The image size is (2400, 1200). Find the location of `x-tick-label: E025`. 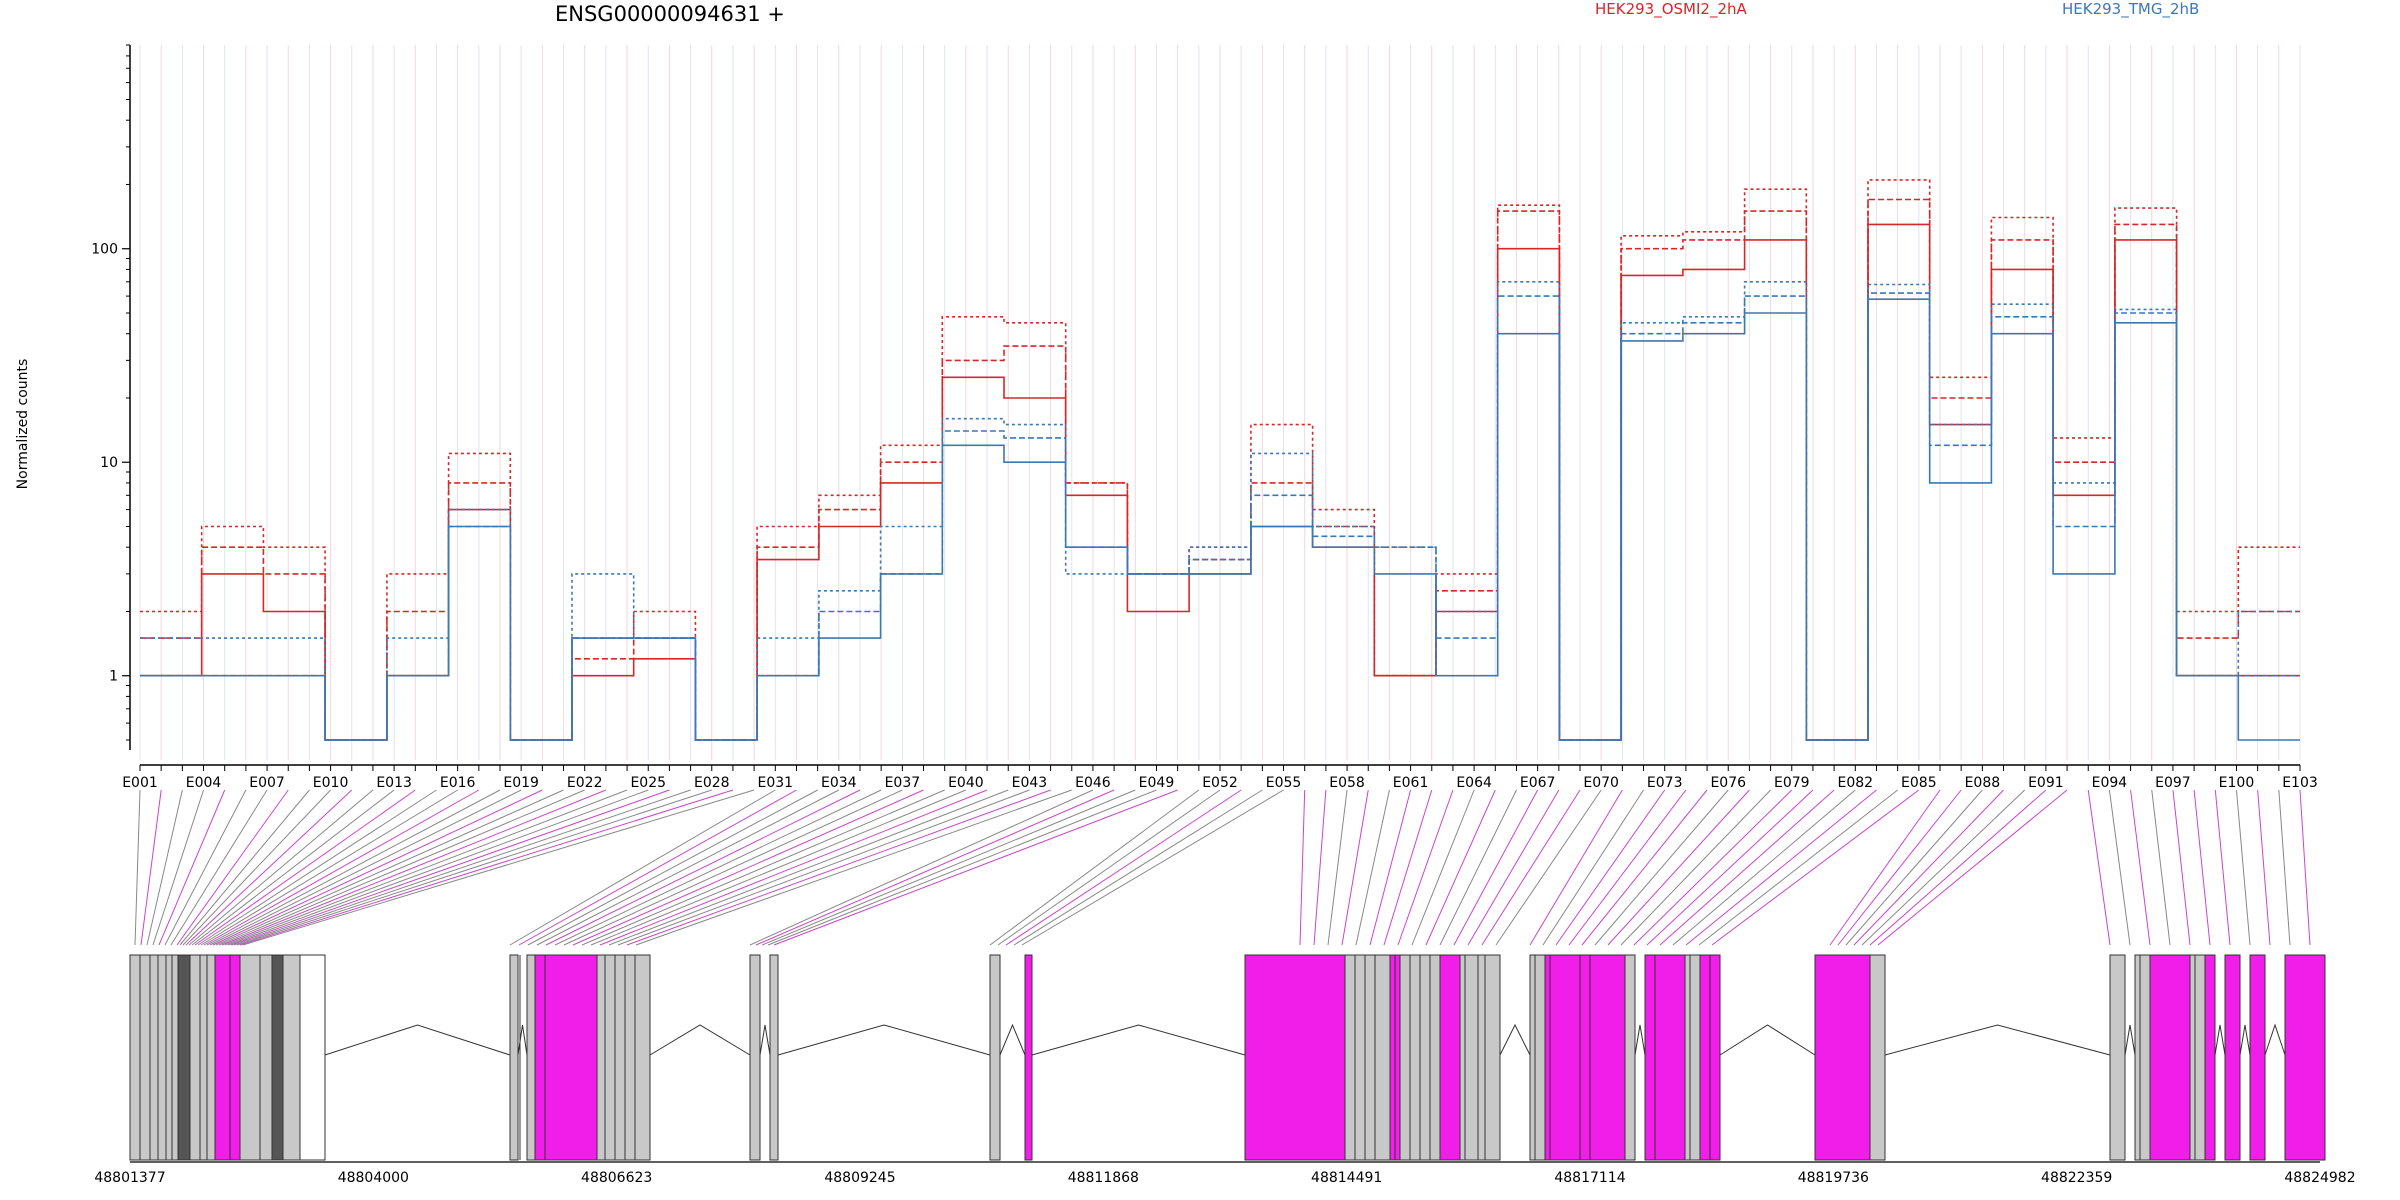

x-tick-label: E025 is located at coordinates (648, 783).